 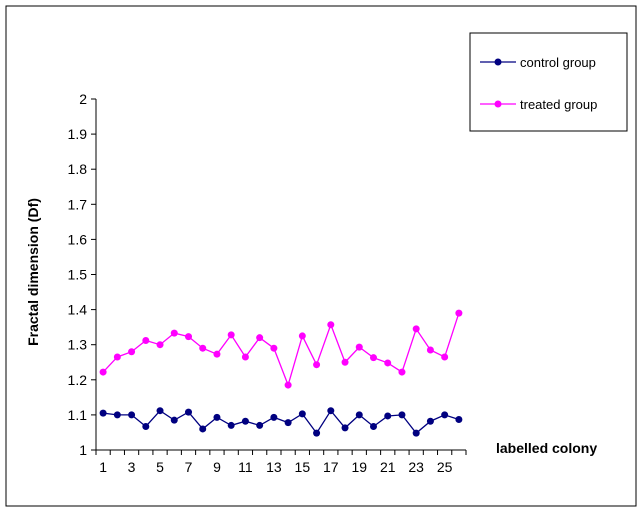 I want to click on series-treated-group, so click(x=281, y=349).